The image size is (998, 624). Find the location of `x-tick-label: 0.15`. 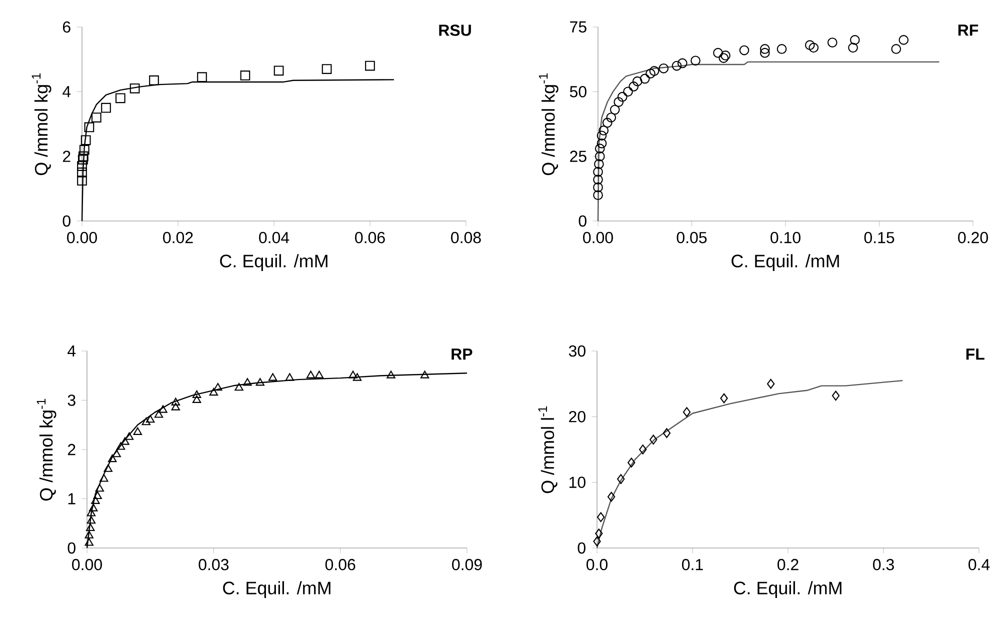

x-tick-label: 0.15 is located at coordinates (879, 238).